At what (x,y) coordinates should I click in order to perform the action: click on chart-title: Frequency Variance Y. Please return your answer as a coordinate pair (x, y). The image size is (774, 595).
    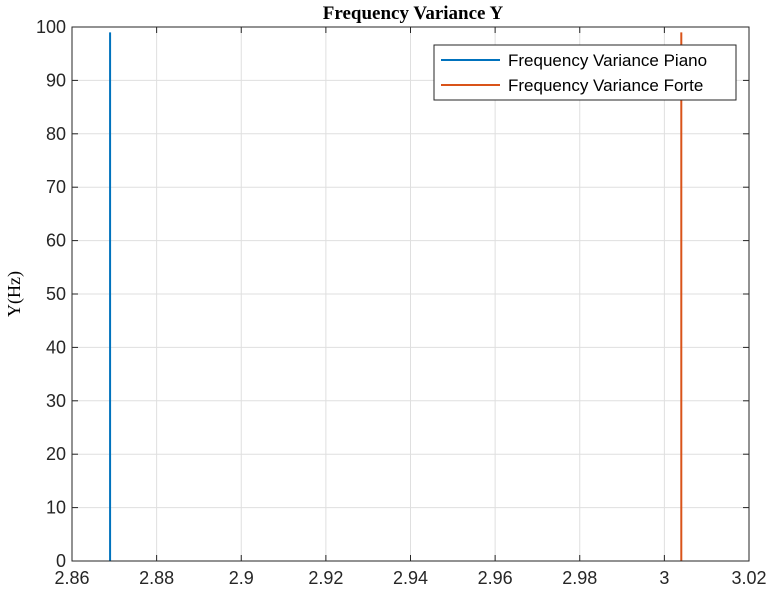
    Looking at the image, I should click on (413, 13).